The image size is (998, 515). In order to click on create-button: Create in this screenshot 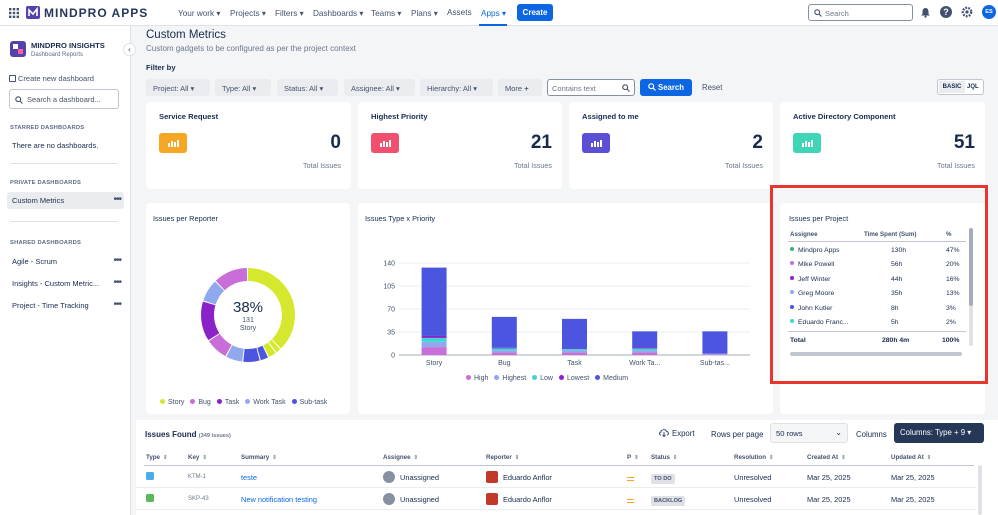, I will do `click(535, 12)`.